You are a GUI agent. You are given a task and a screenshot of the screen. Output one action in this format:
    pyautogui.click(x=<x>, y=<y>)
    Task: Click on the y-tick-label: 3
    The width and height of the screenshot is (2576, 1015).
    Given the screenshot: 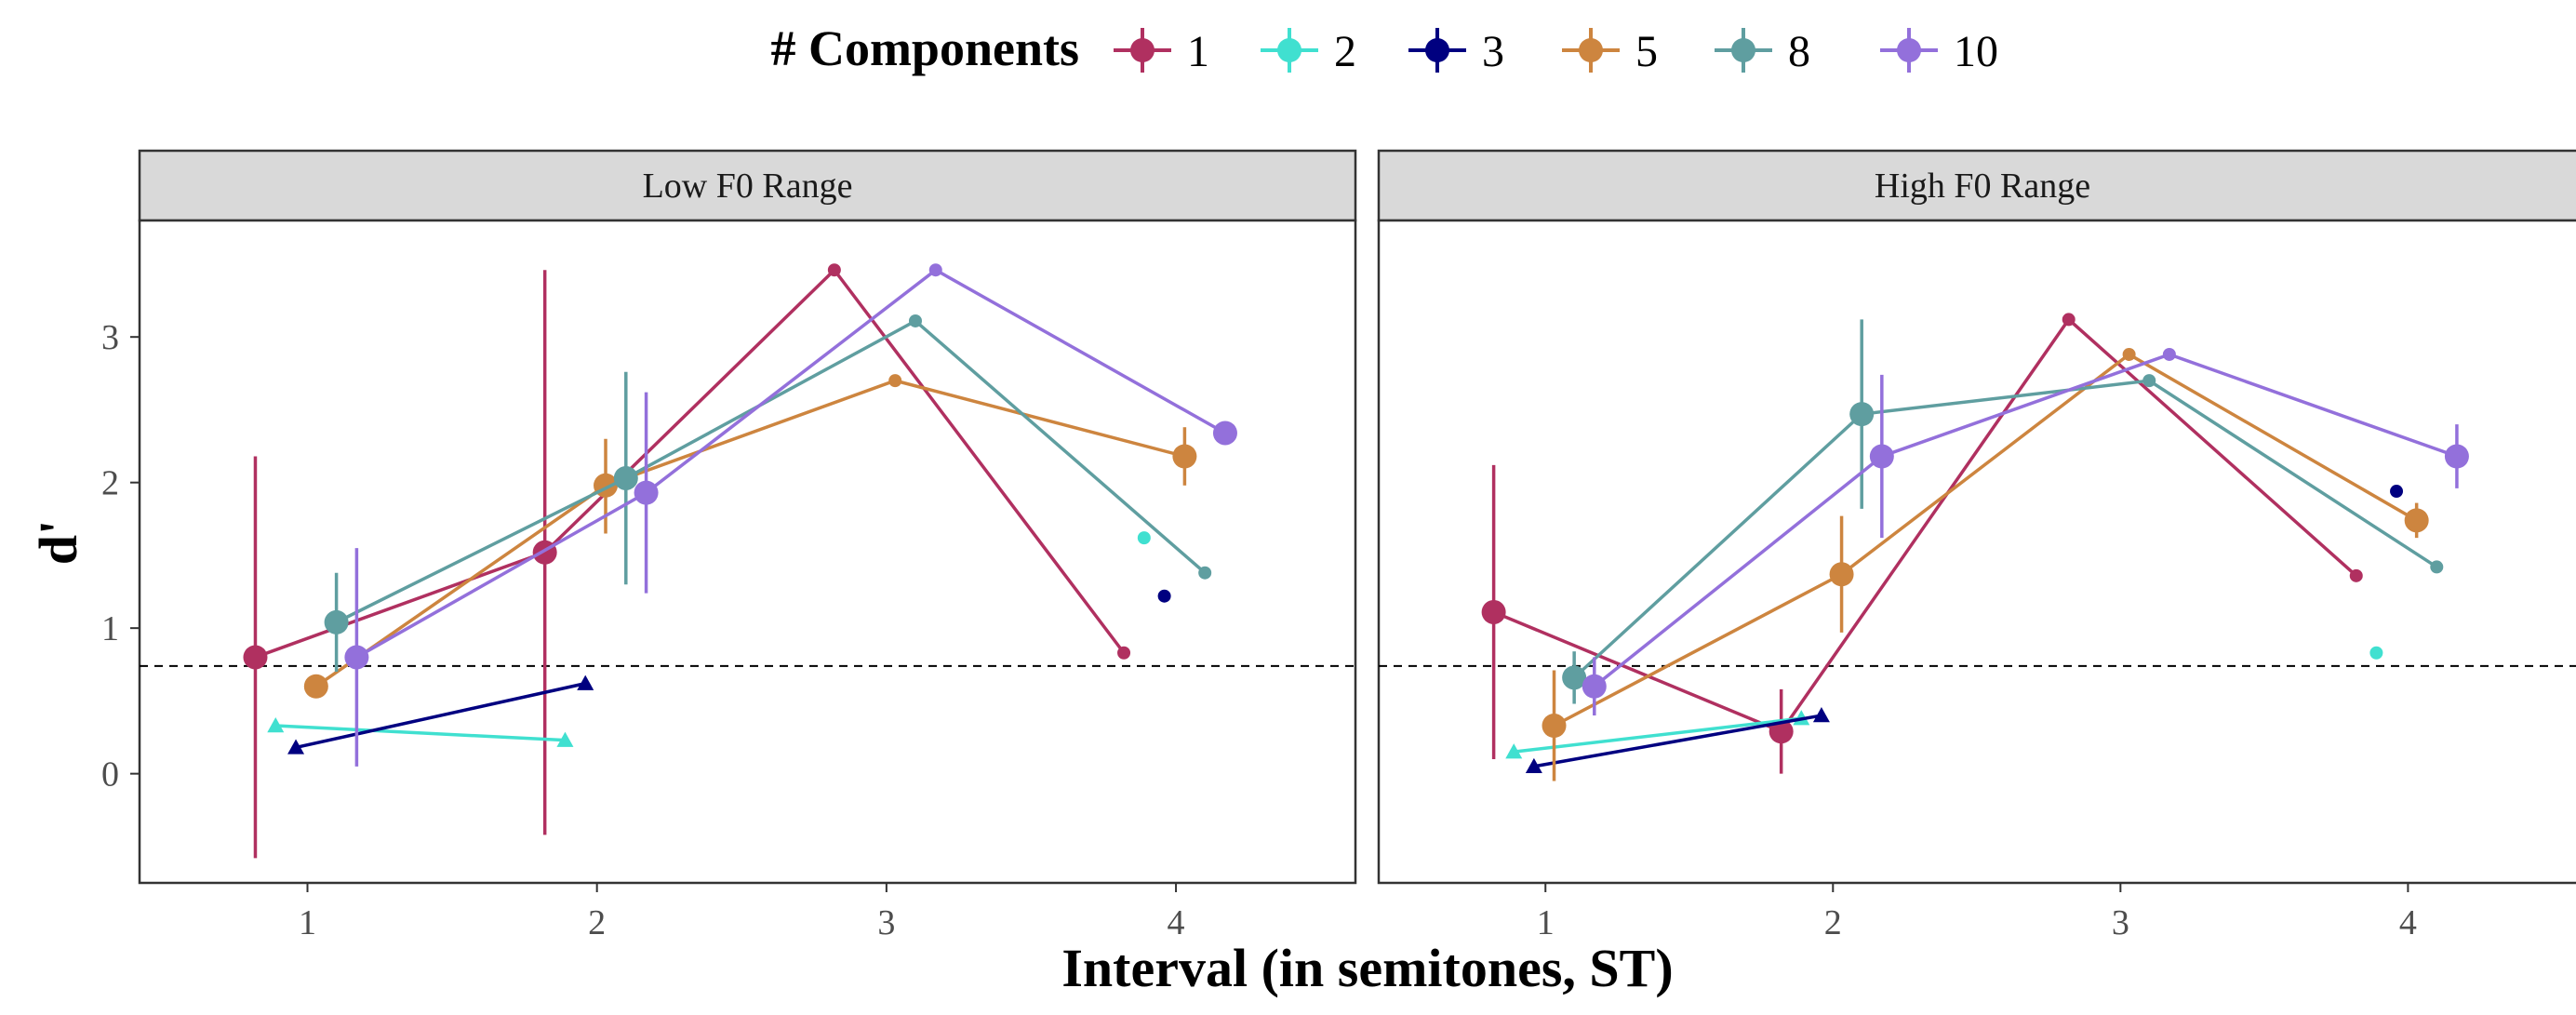 What is the action you would take?
    pyautogui.click(x=110, y=337)
    